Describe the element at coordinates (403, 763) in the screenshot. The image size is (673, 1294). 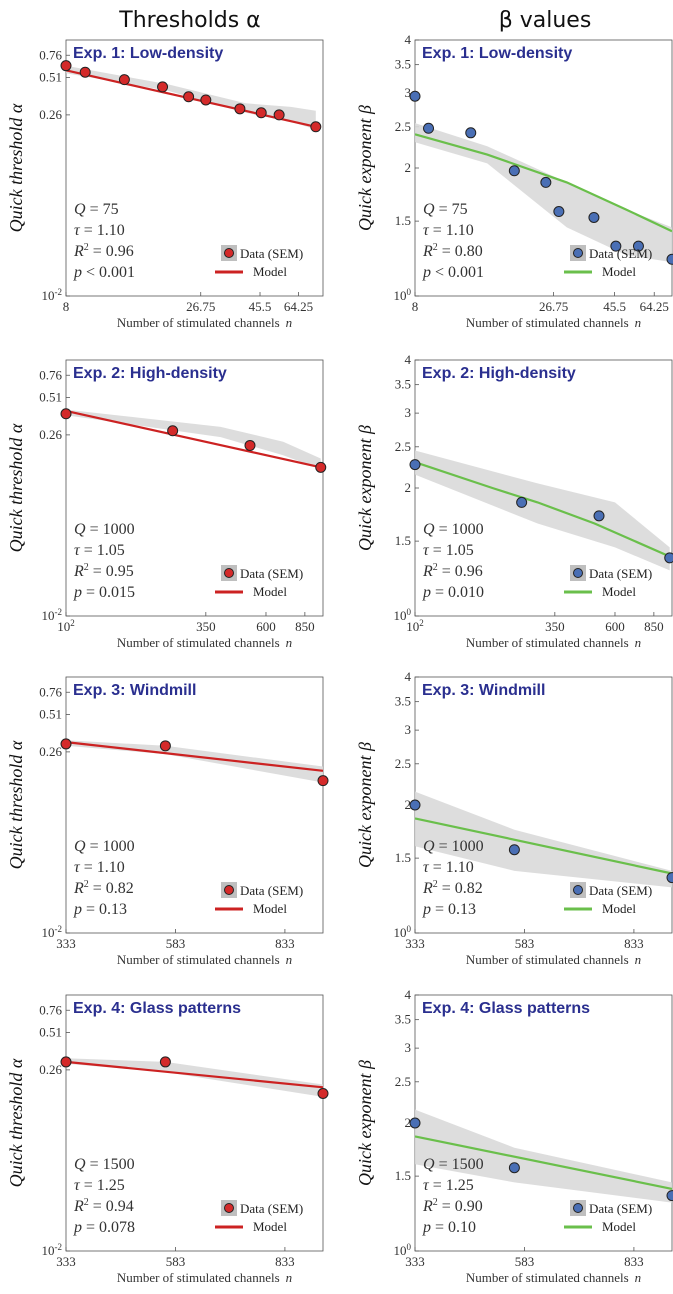
I see `y-tick-label: 2.5` at that location.